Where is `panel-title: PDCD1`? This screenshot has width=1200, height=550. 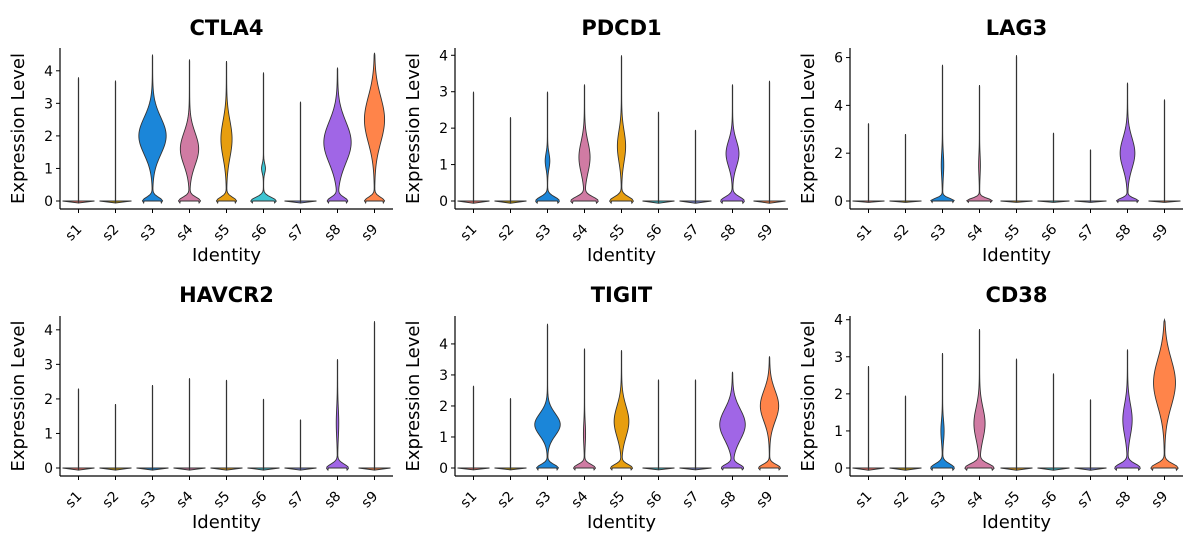 panel-title: PDCD1 is located at coordinates (621, 28).